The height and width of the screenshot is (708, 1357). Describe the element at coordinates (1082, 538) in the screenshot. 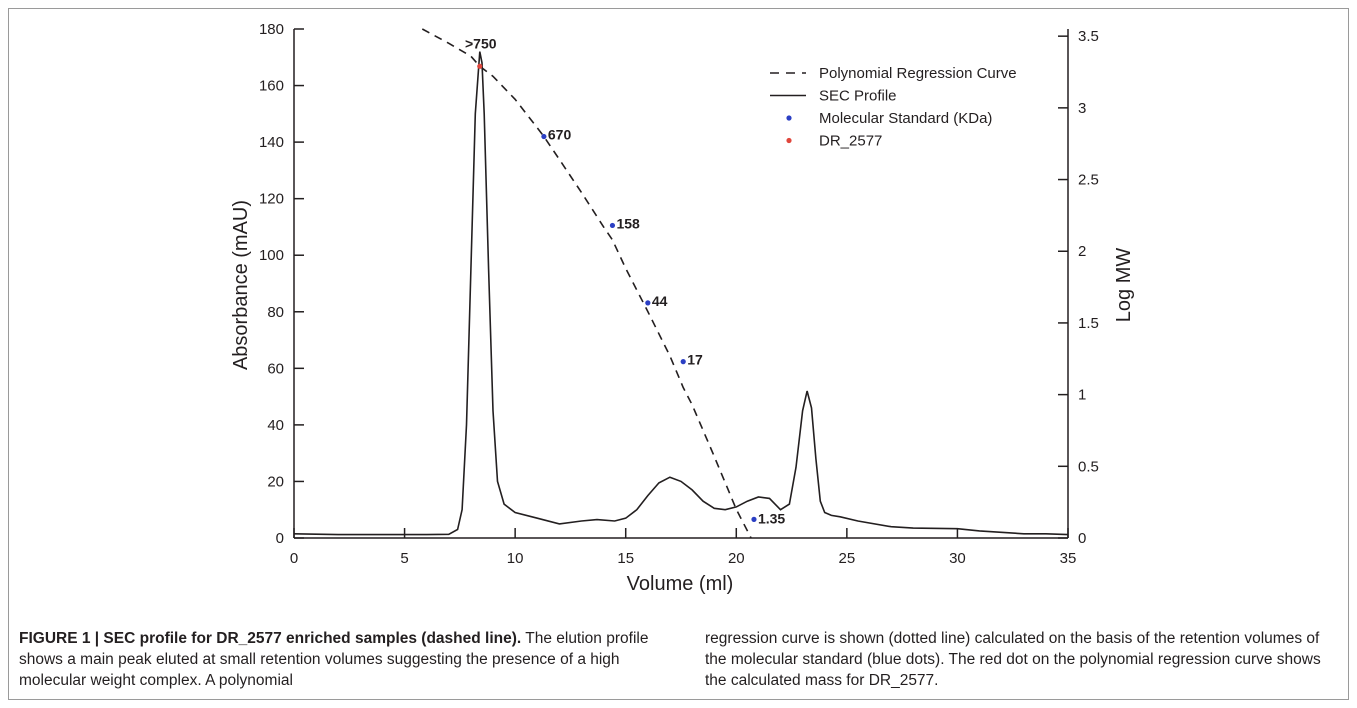

I see `y2-tick-label: 0` at that location.